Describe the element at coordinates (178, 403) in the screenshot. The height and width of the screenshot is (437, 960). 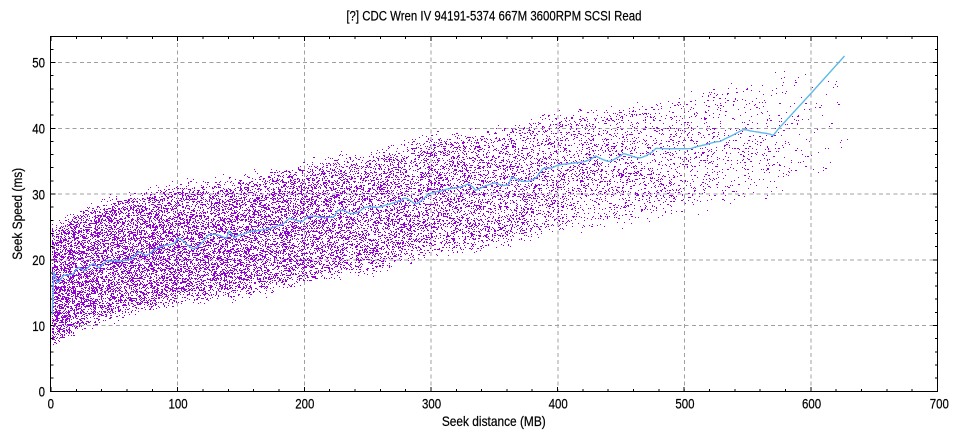
I see `svg-text: 100` at that location.